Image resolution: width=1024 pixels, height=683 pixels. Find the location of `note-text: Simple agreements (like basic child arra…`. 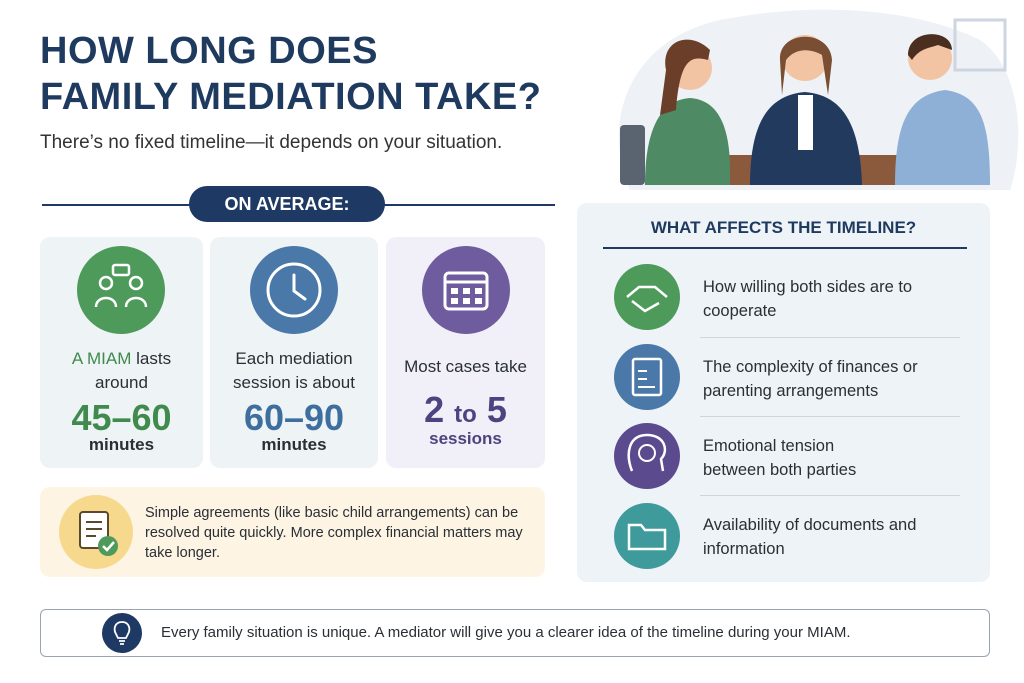

note-text: Simple agreements (like basic child arra… is located at coordinates (334, 533).